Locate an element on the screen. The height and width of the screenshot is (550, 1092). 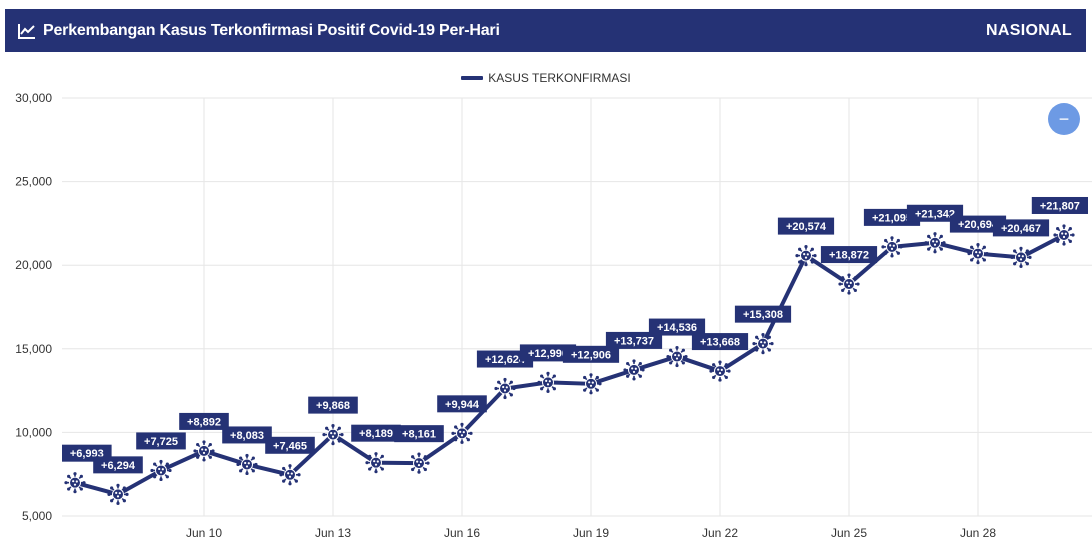
legend-label: KASUS TERKONFIRMASI is located at coordinates (559, 78).